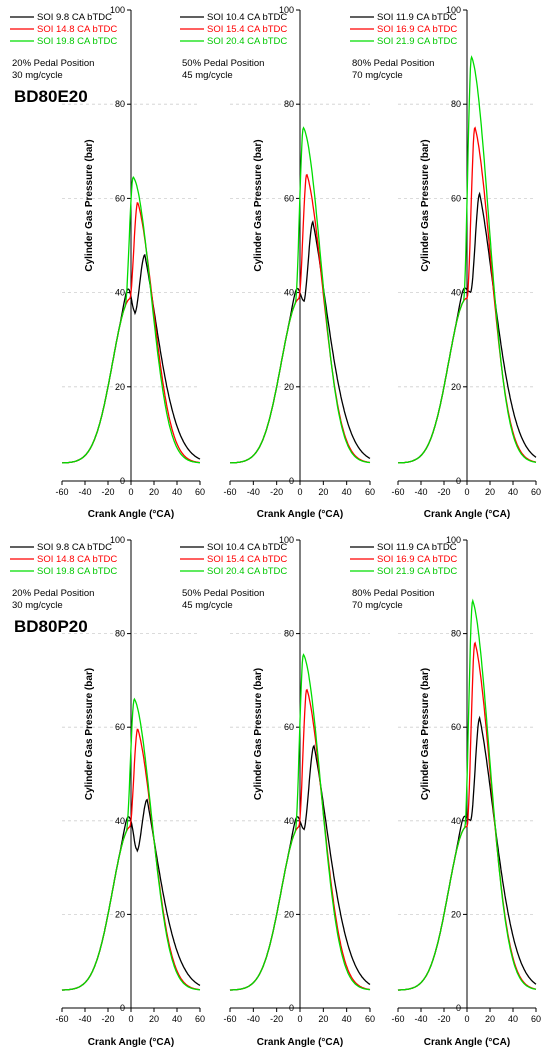  Describe the element at coordinates (417, 41) in the screenshot. I see `legend-label: SOI 21.9 CA bTDC` at that location.